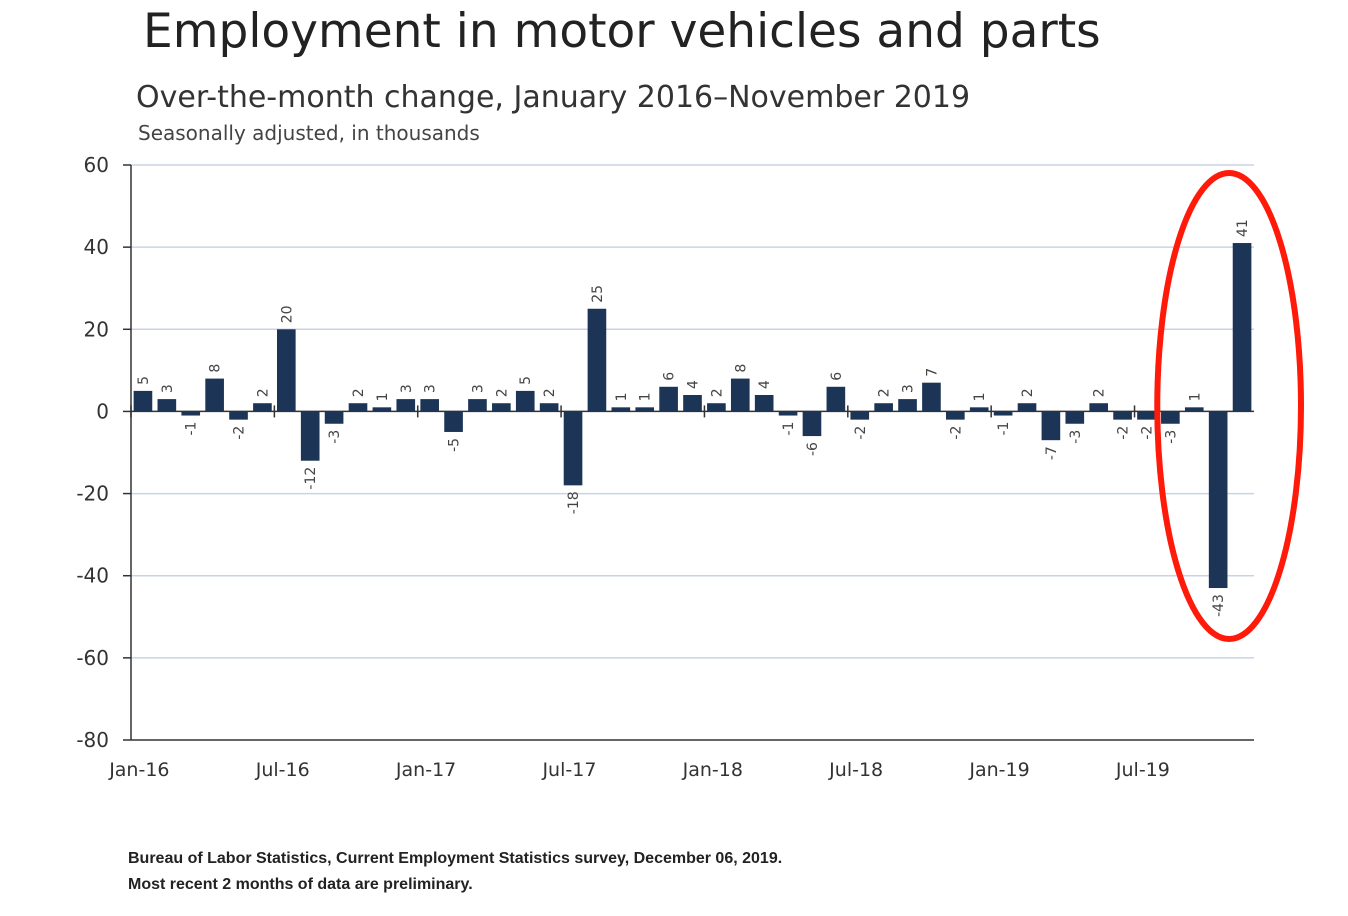  Describe the element at coordinates (92, 740) in the screenshot. I see `y-tick-label: -80` at that location.